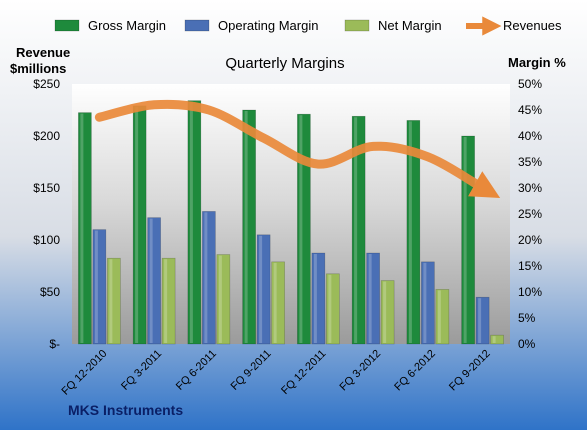  What do you see at coordinates (43, 52) in the screenshot?
I see `left-axis-label-line1: Revenue` at bounding box center [43, 52].